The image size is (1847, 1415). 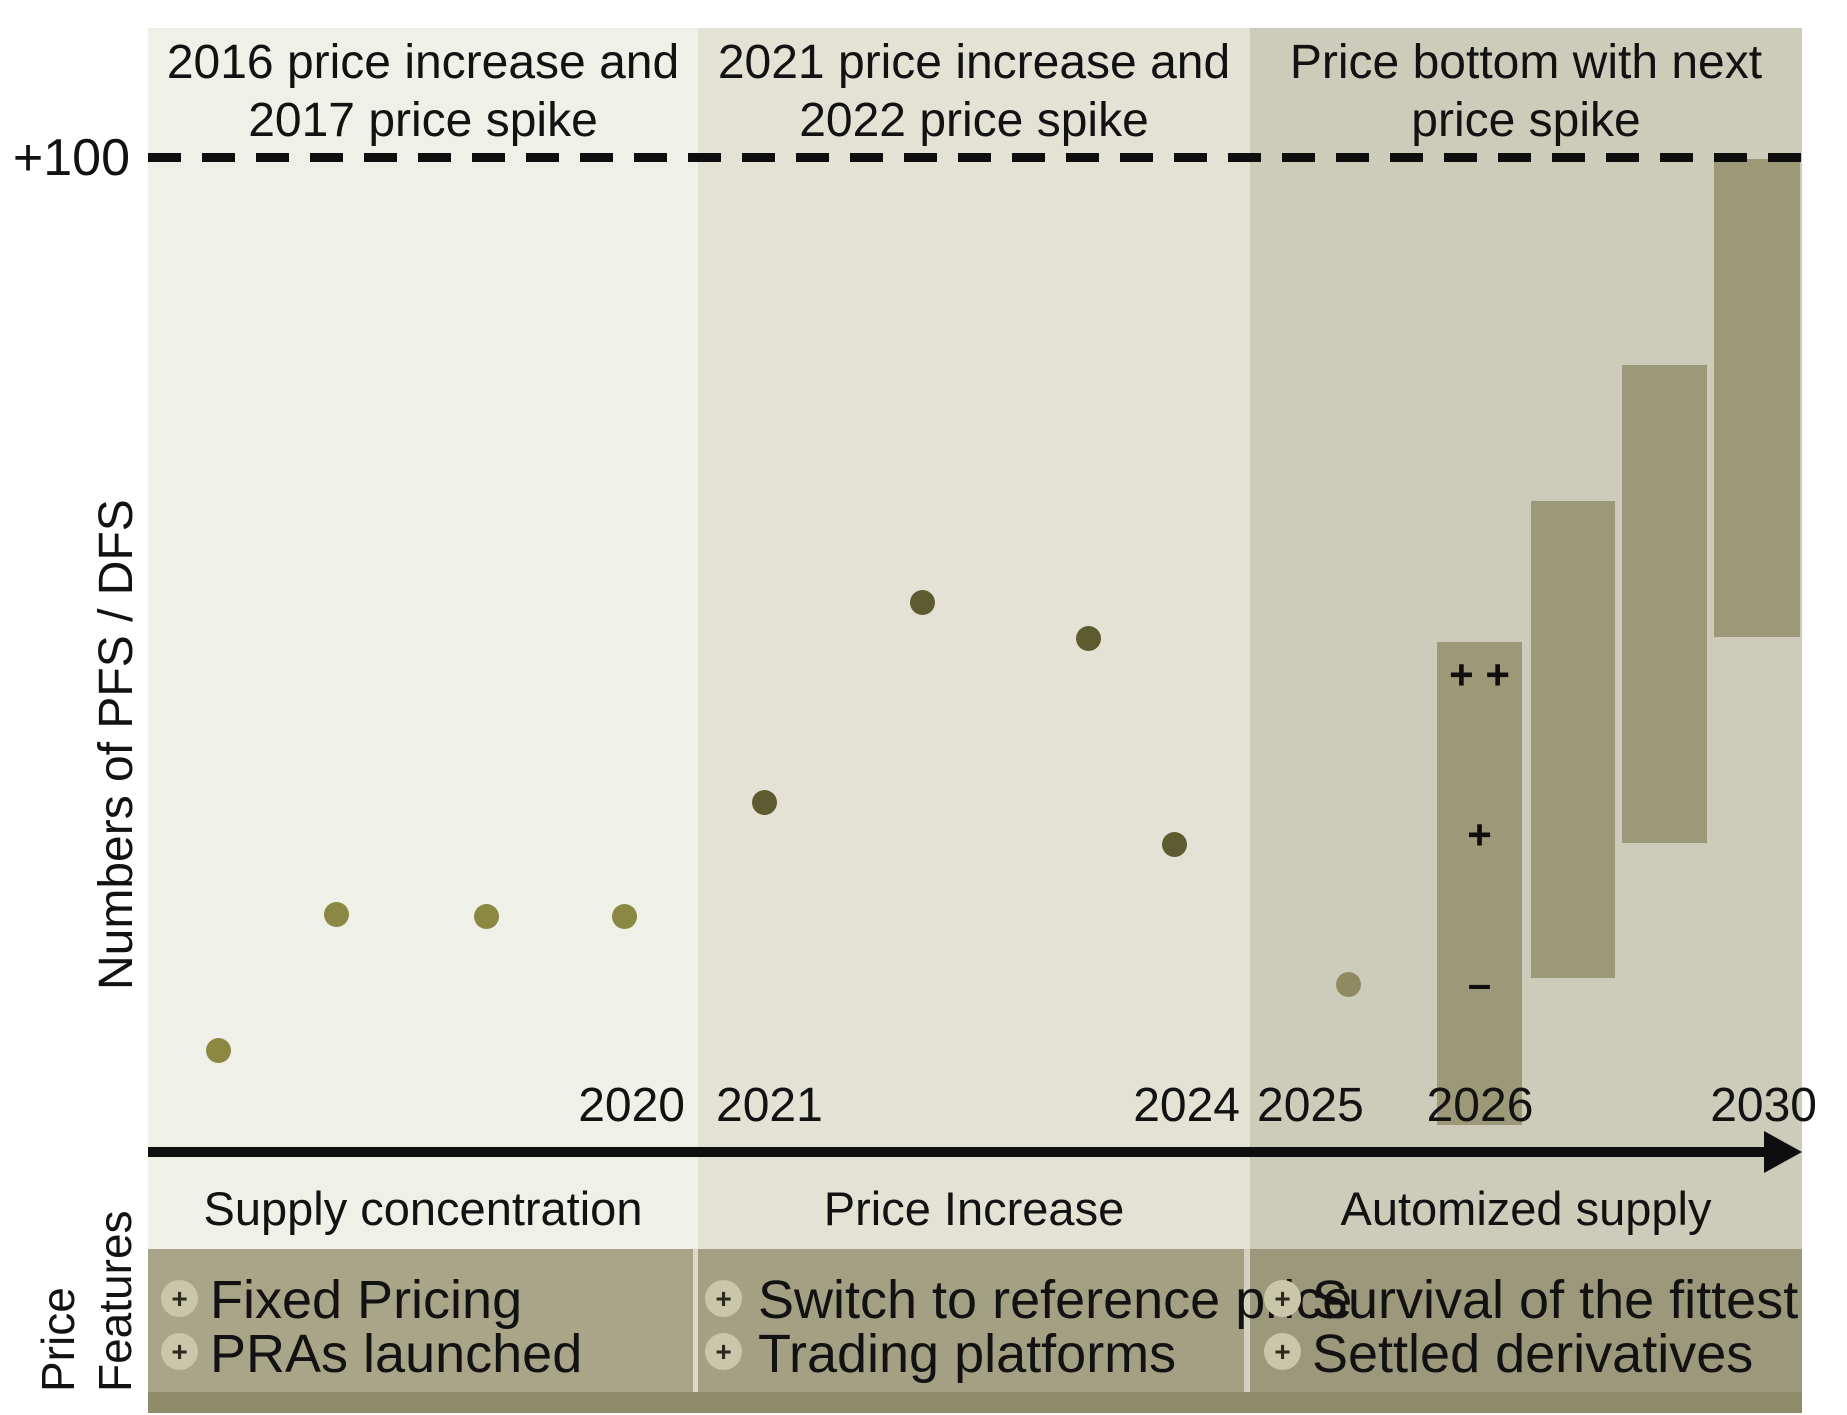 I want to click on feature-item: PRAs launched, so click(x=396, y=1354).